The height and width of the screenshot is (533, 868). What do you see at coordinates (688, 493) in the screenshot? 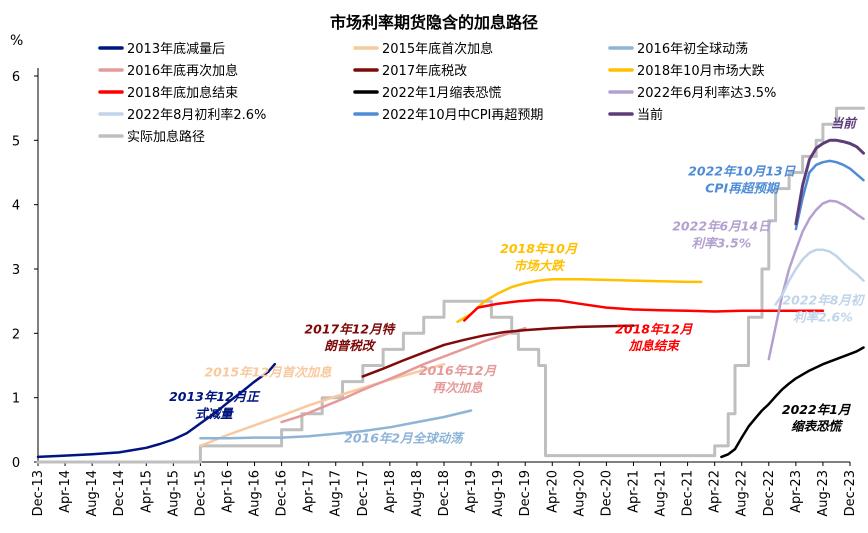
I see `x-tick-label: Dec-21` at bounding box center [688, 493].